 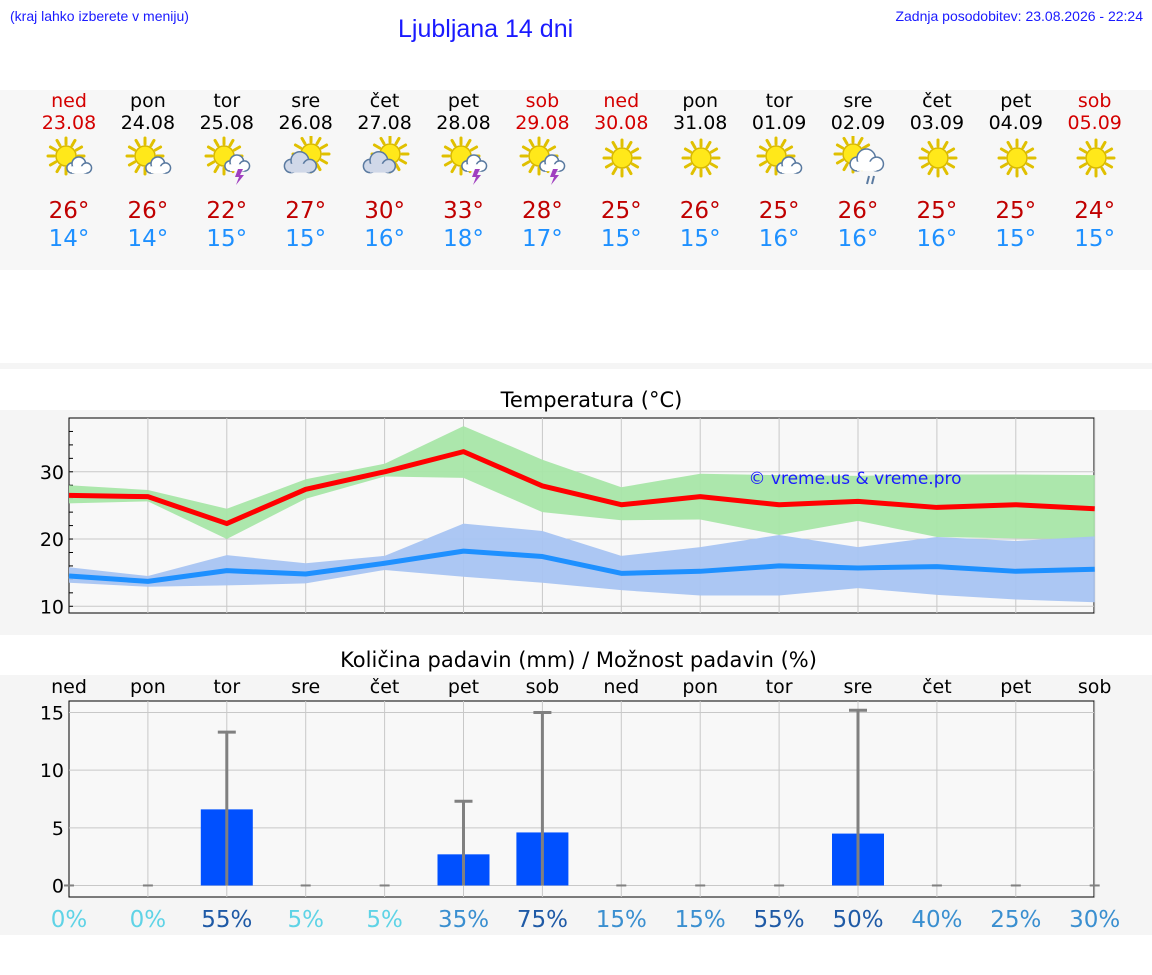 I want to click on day-date: 26.08, so click(x=305, y=123).